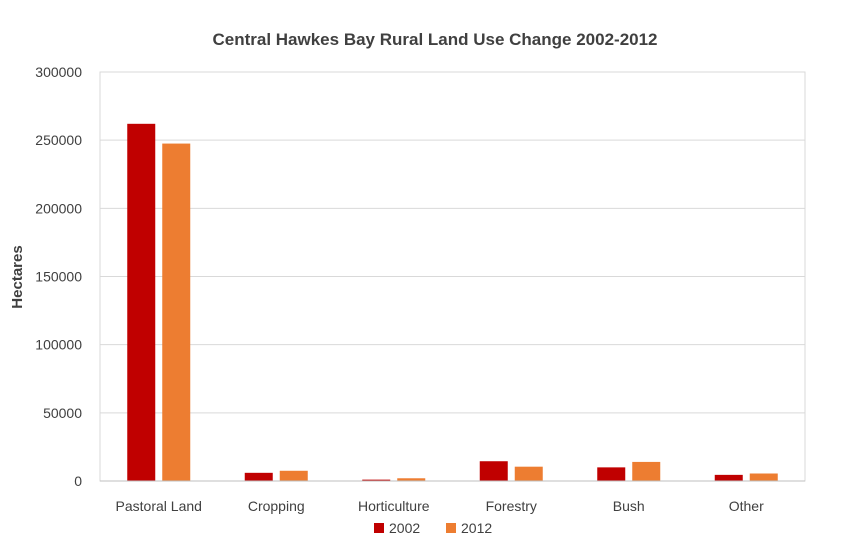 This screenshot has width=850, height=556. What do you see at coordinates (476, 528) in the screenshot?
I see `legend-label-2012: 2012` at bounding box center [476, 528].